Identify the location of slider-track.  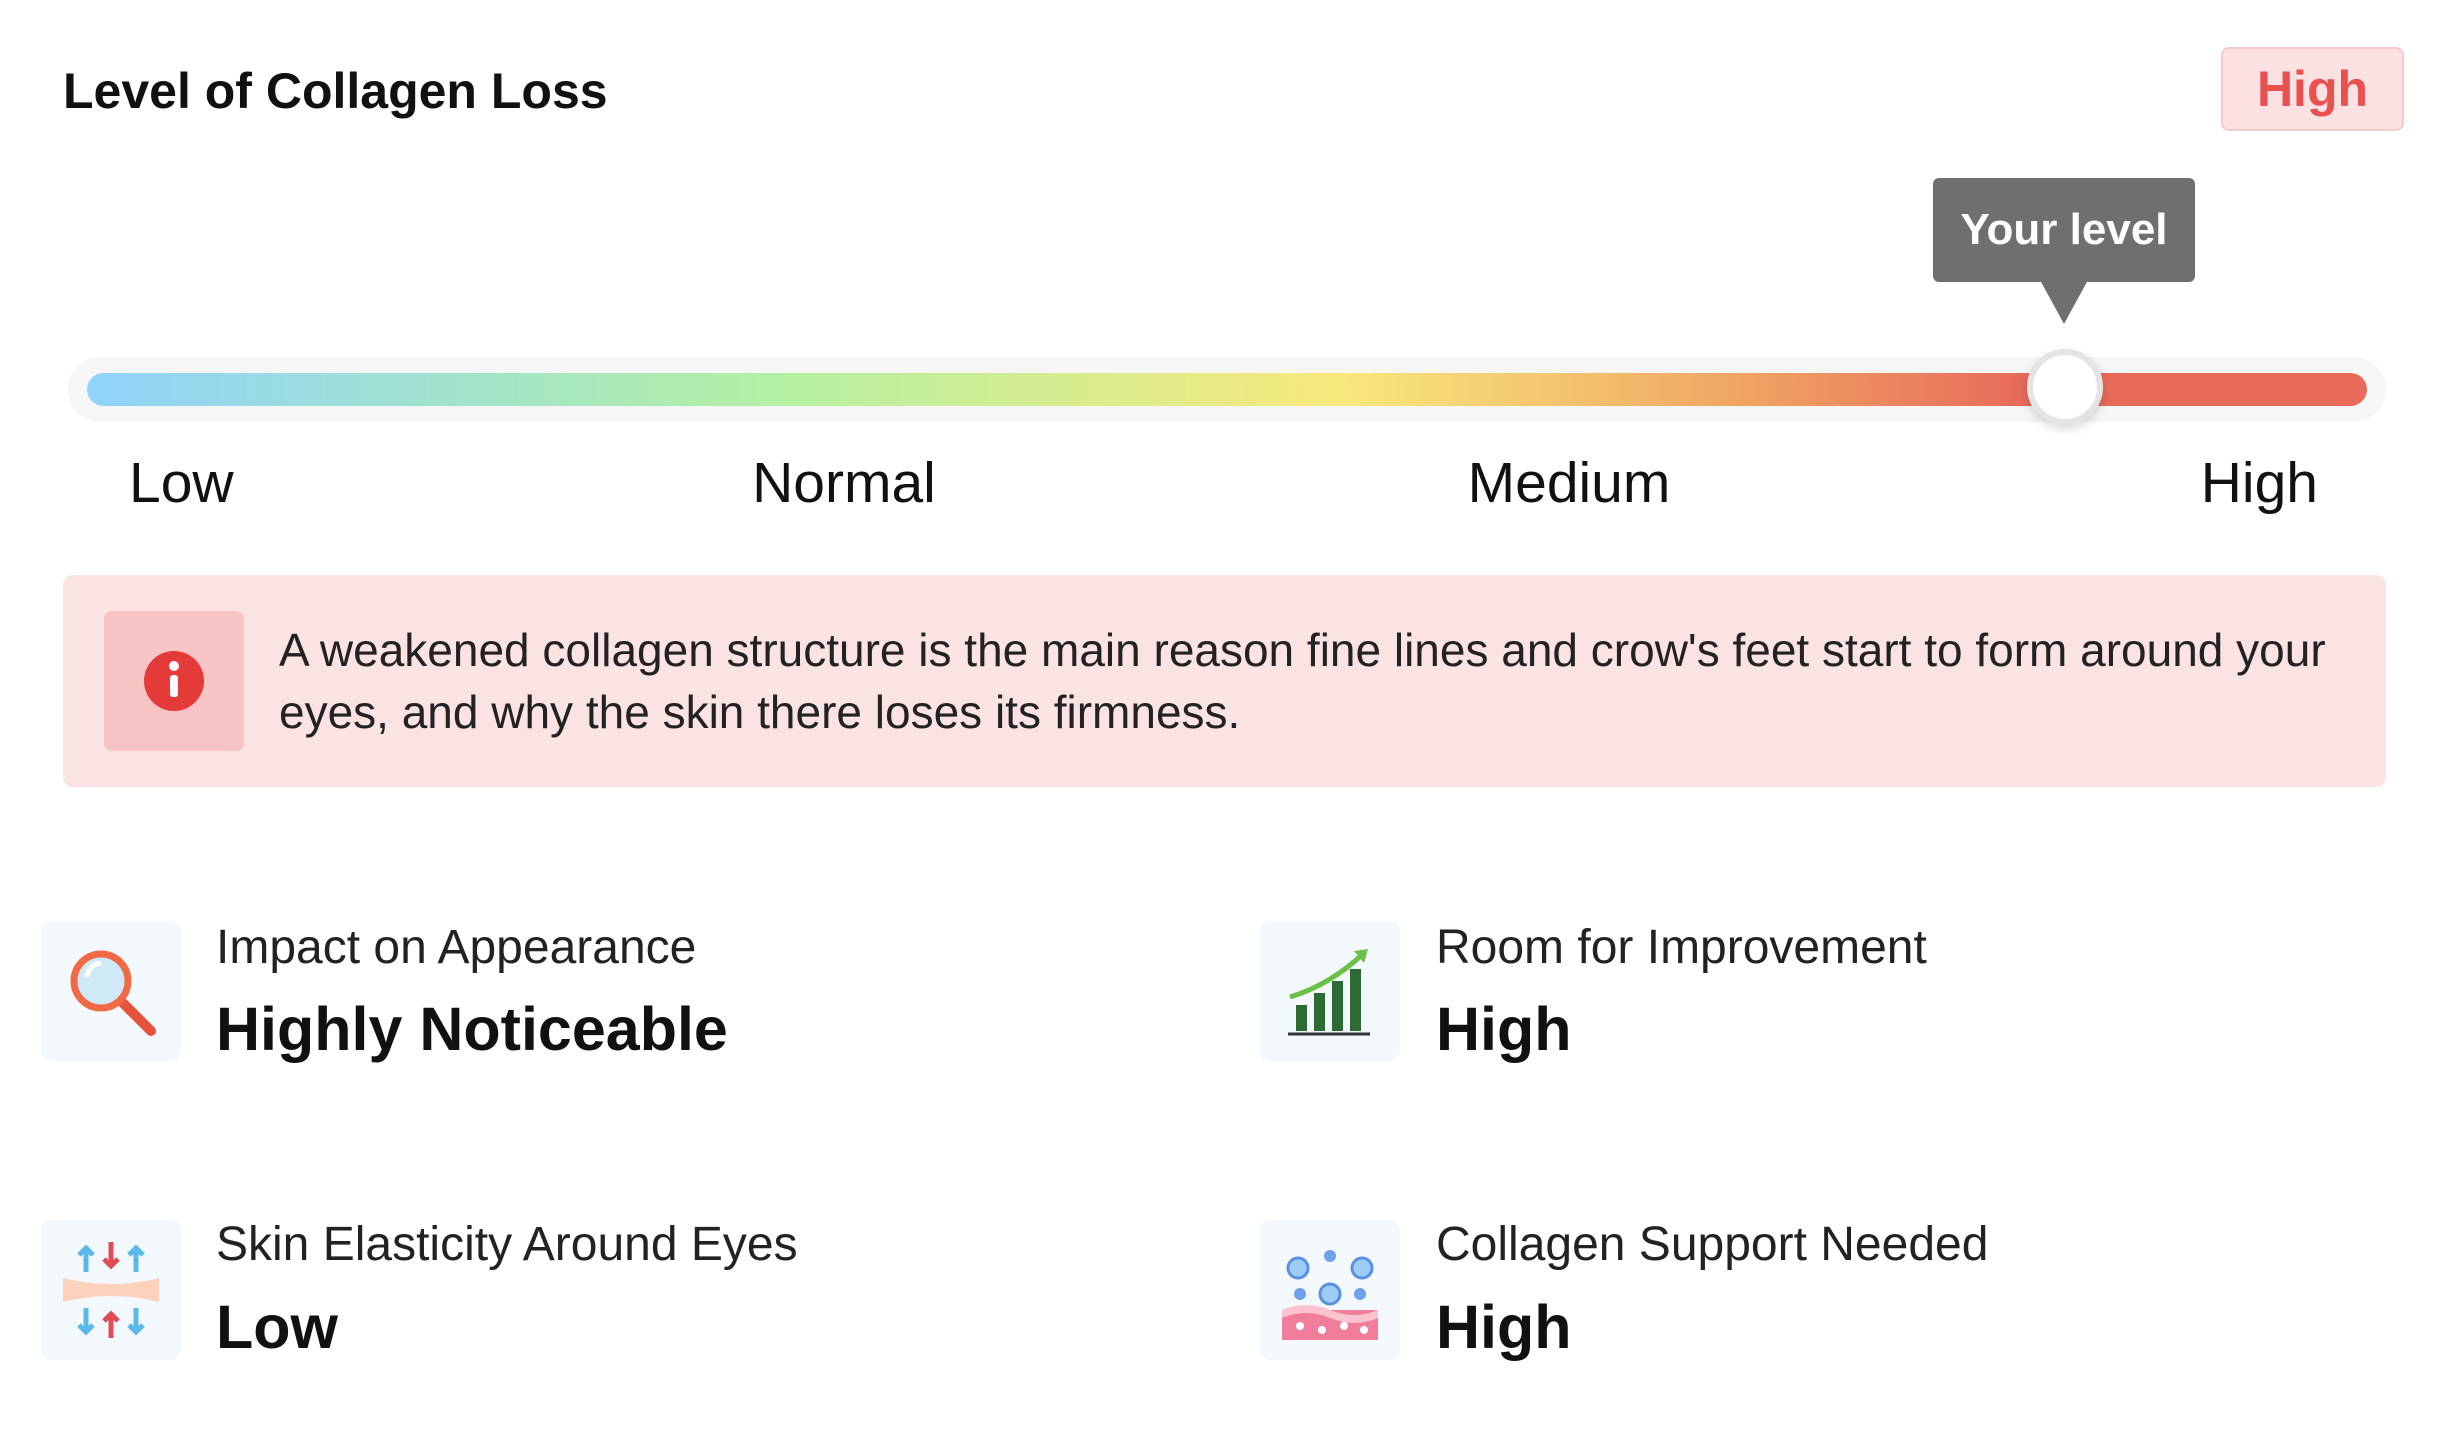
(1227, 389).